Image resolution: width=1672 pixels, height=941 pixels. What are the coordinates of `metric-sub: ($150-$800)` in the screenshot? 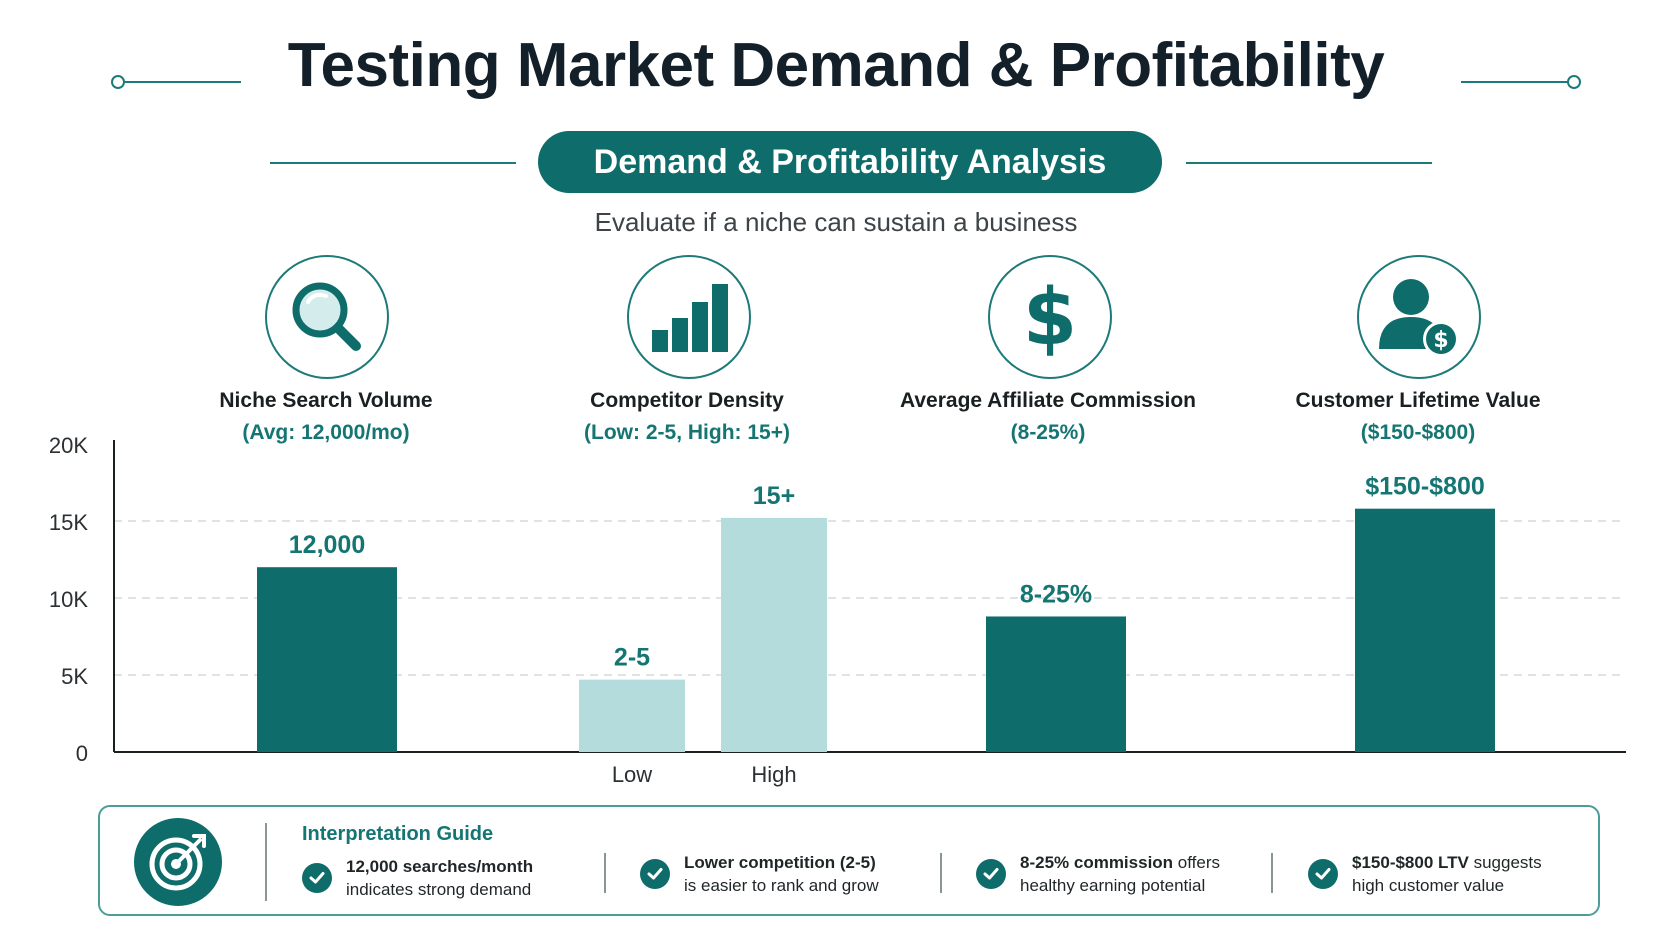 It's located at (1418, 432).